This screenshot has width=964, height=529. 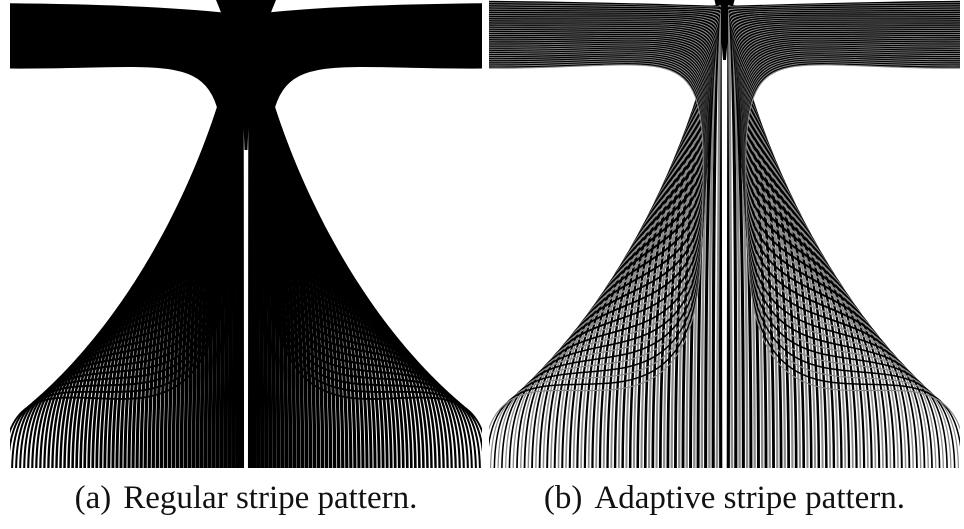 What do you see at coordinates (750, 497) in the screenshot?
I see `caption-b-text: Adaptive stripe pattern.` at bounding box center [750, 497].